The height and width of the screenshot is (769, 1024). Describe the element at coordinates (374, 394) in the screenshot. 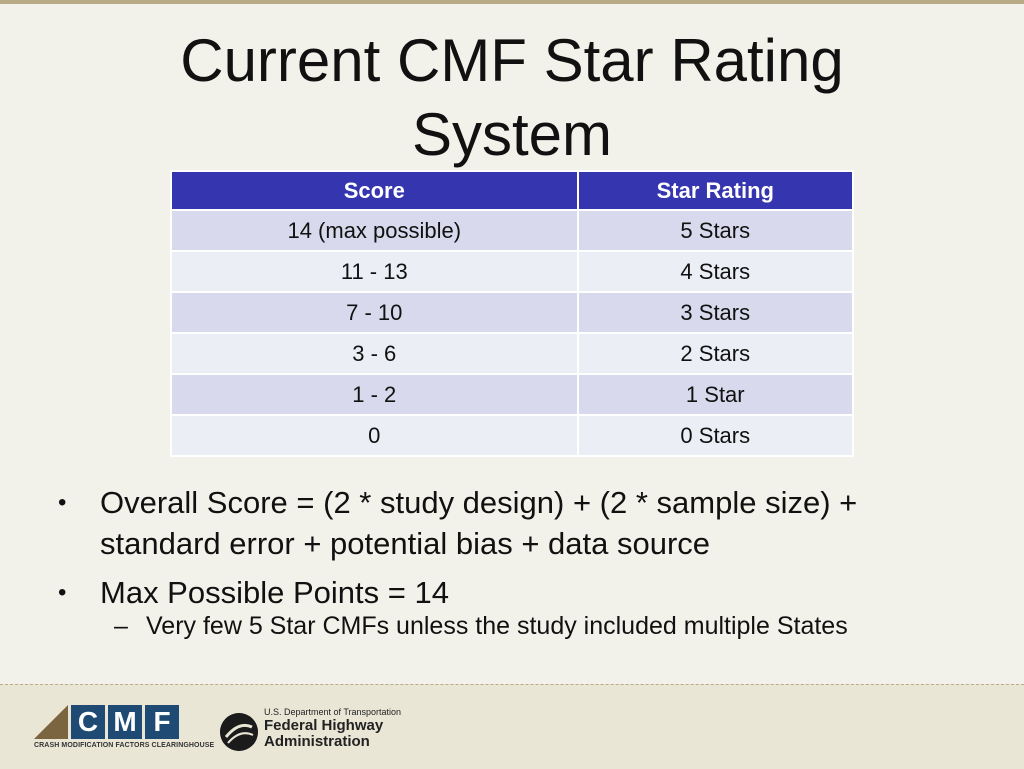

I see `score-cell: 1 - 2` at that location.